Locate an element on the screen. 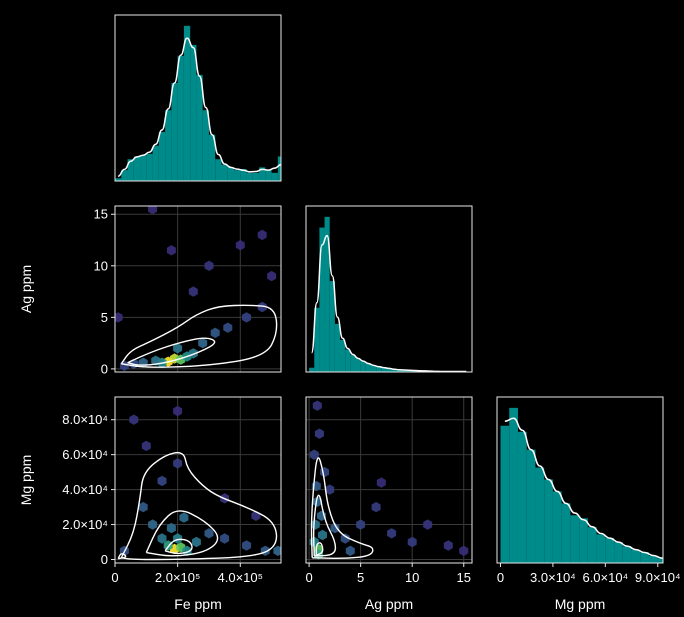  ag-hist-frame is located at coordinates (389, 289).